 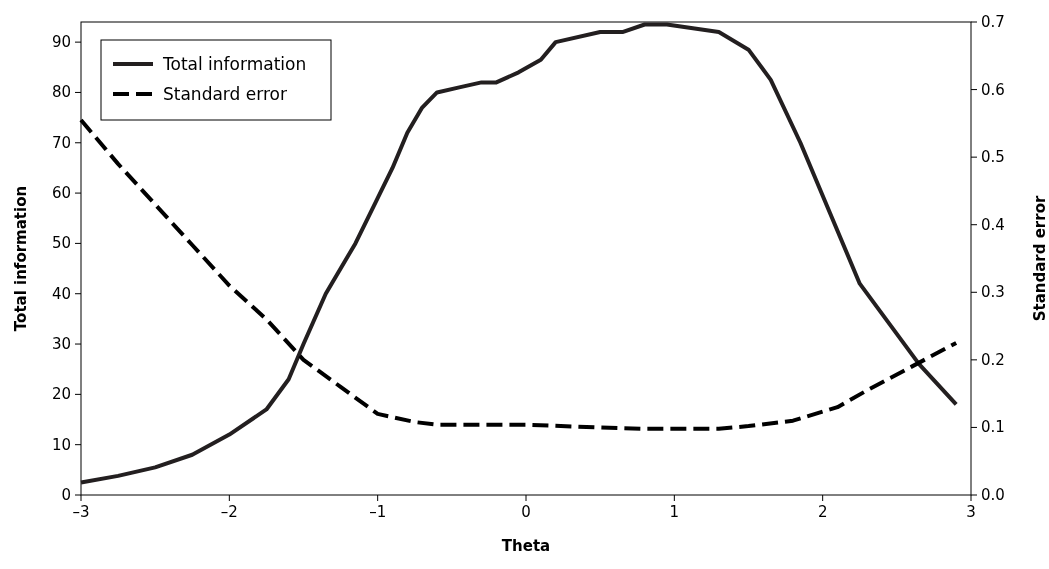 What do you see at coordinates (66, 495) in the screenshot?
I see `y-tick-label: 0` at bounding box center [66, 495].